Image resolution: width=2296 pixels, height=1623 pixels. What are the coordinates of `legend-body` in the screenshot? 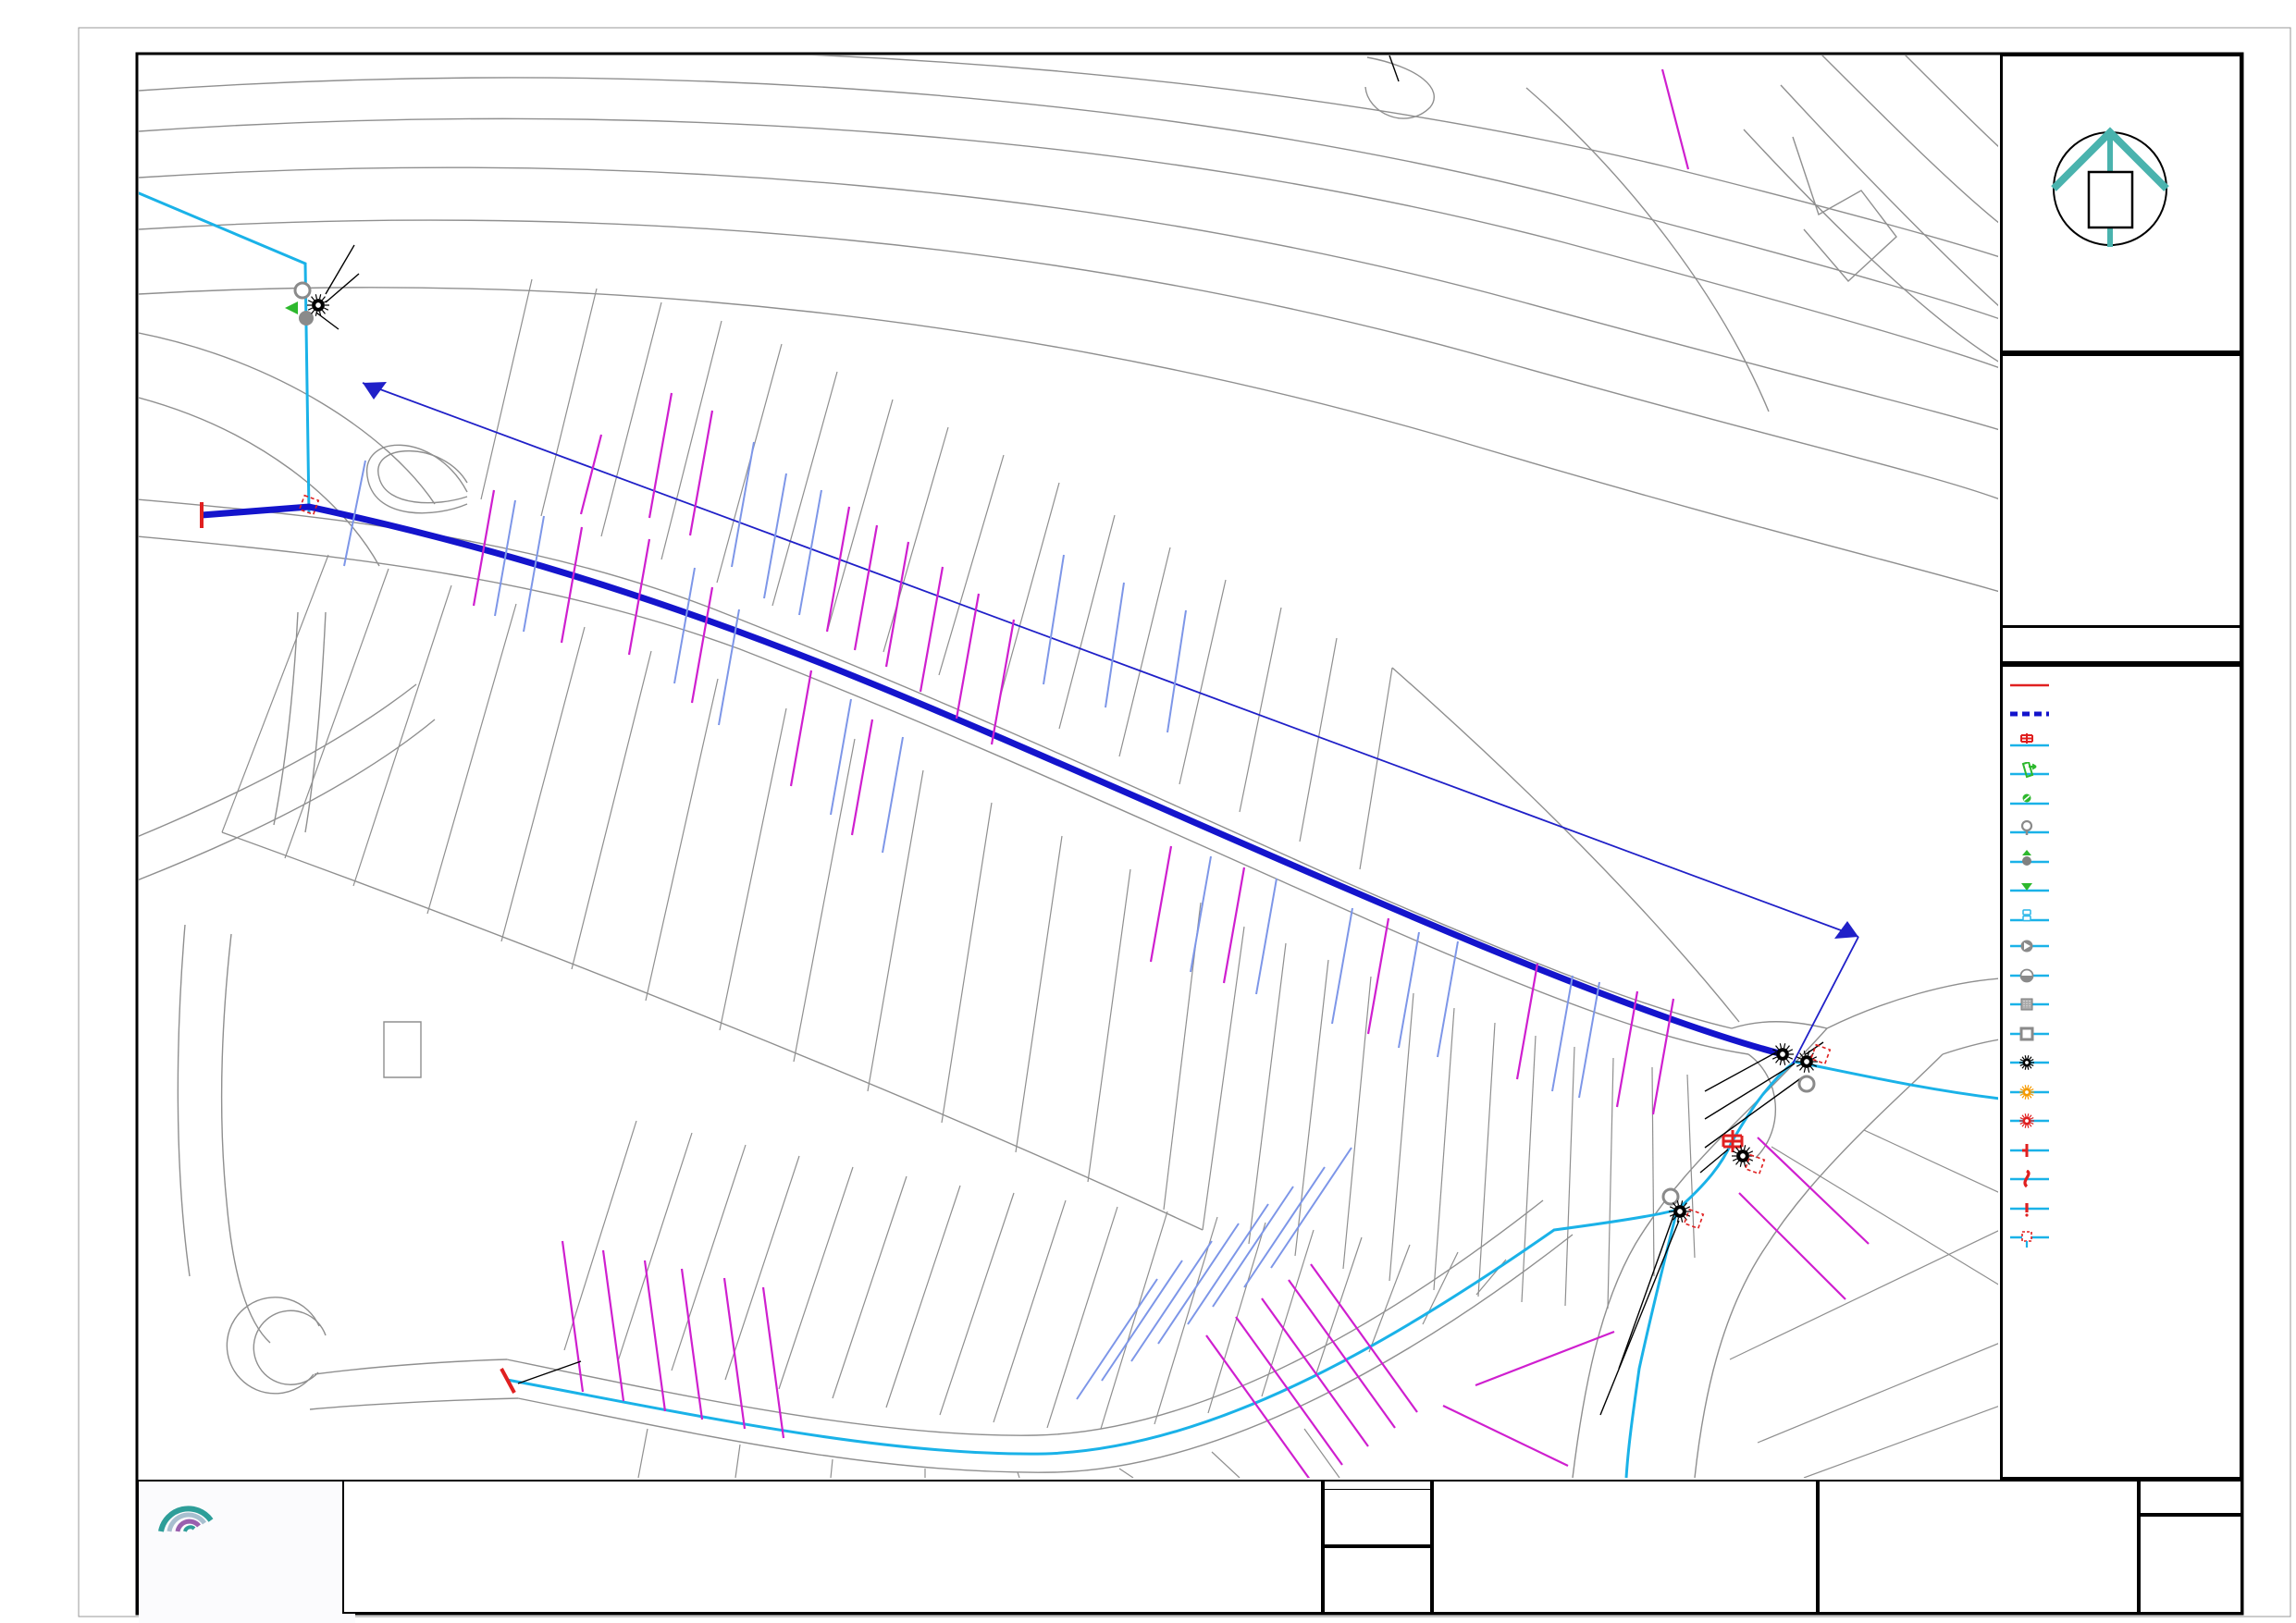 It's located at (2121, 1072).